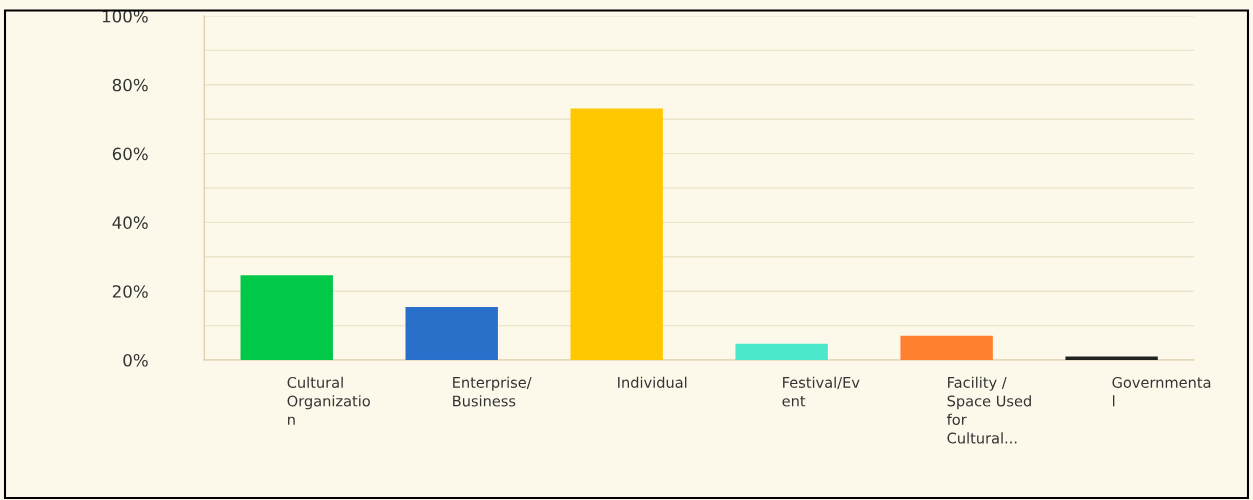 Image resolution: width=1253 pixels, height=500 pixels. What do you see at coordinates (135, 360) in the screenshot?
I see `y-tick-label: 0%` at bounding box center [135, 360].